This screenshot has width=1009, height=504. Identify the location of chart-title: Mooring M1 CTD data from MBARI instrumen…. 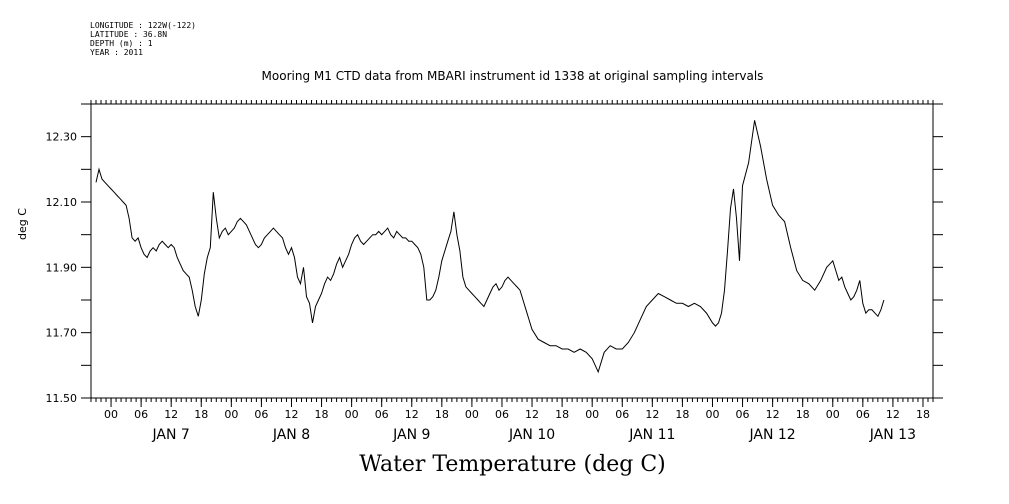
(512, 76).